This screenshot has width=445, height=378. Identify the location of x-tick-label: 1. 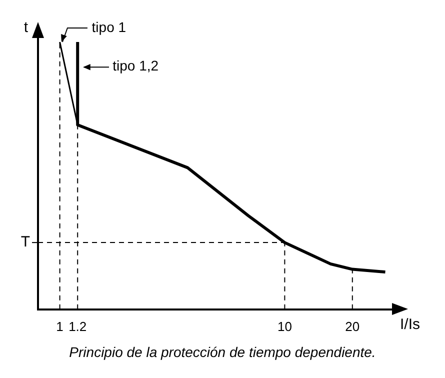
(60, 326).